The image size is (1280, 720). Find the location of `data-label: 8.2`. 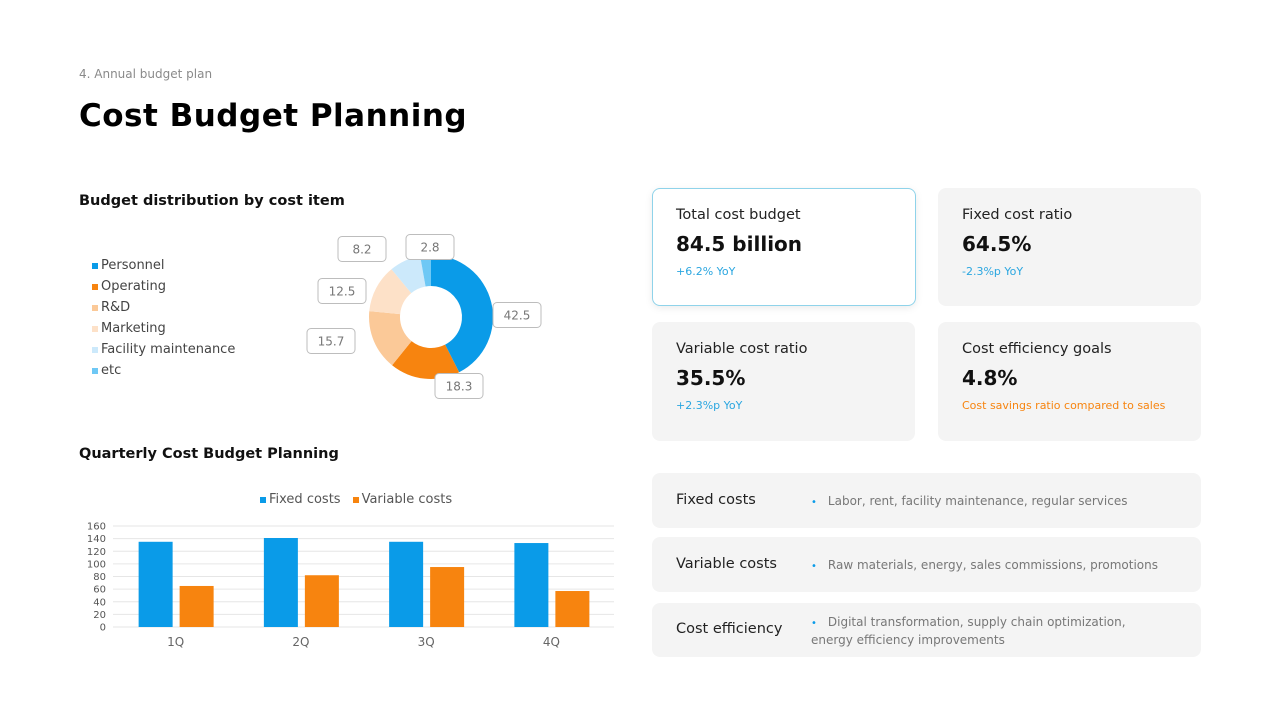

data-label: 8.2 is located at coordinates (361, 250).